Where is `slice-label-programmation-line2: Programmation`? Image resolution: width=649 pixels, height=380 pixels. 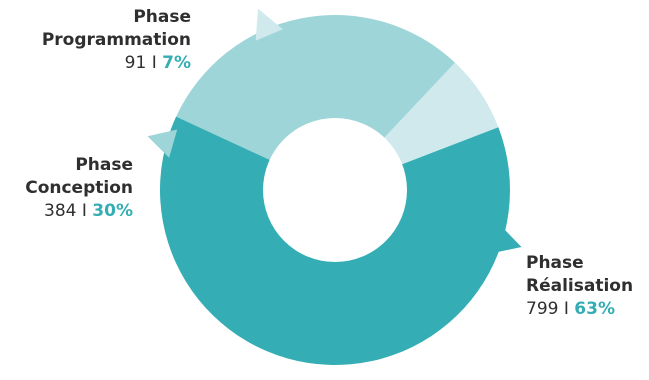
slice-label-programmation-line2: Programmation is located at coordinates (116, 40).